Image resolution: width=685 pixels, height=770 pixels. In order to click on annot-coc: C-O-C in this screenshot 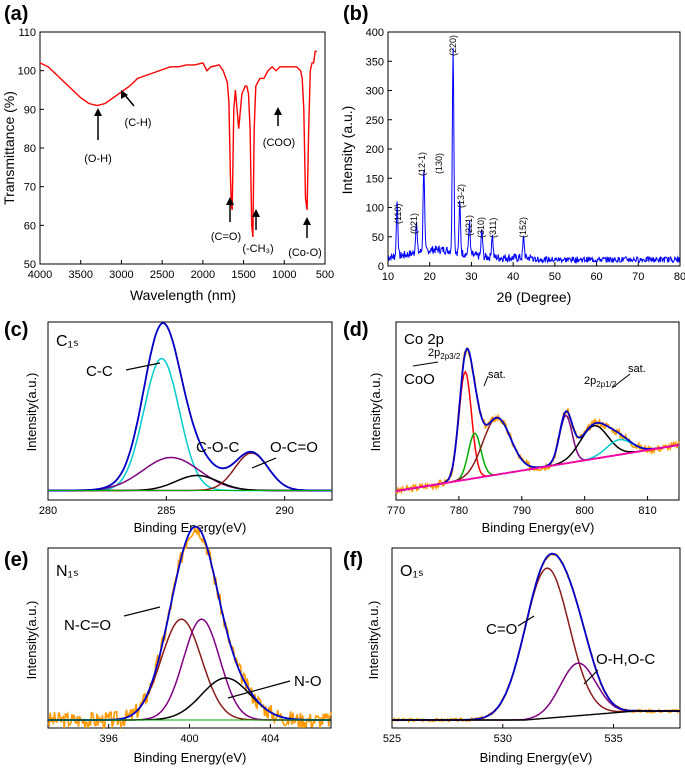, I will do `click(217, 447)`.